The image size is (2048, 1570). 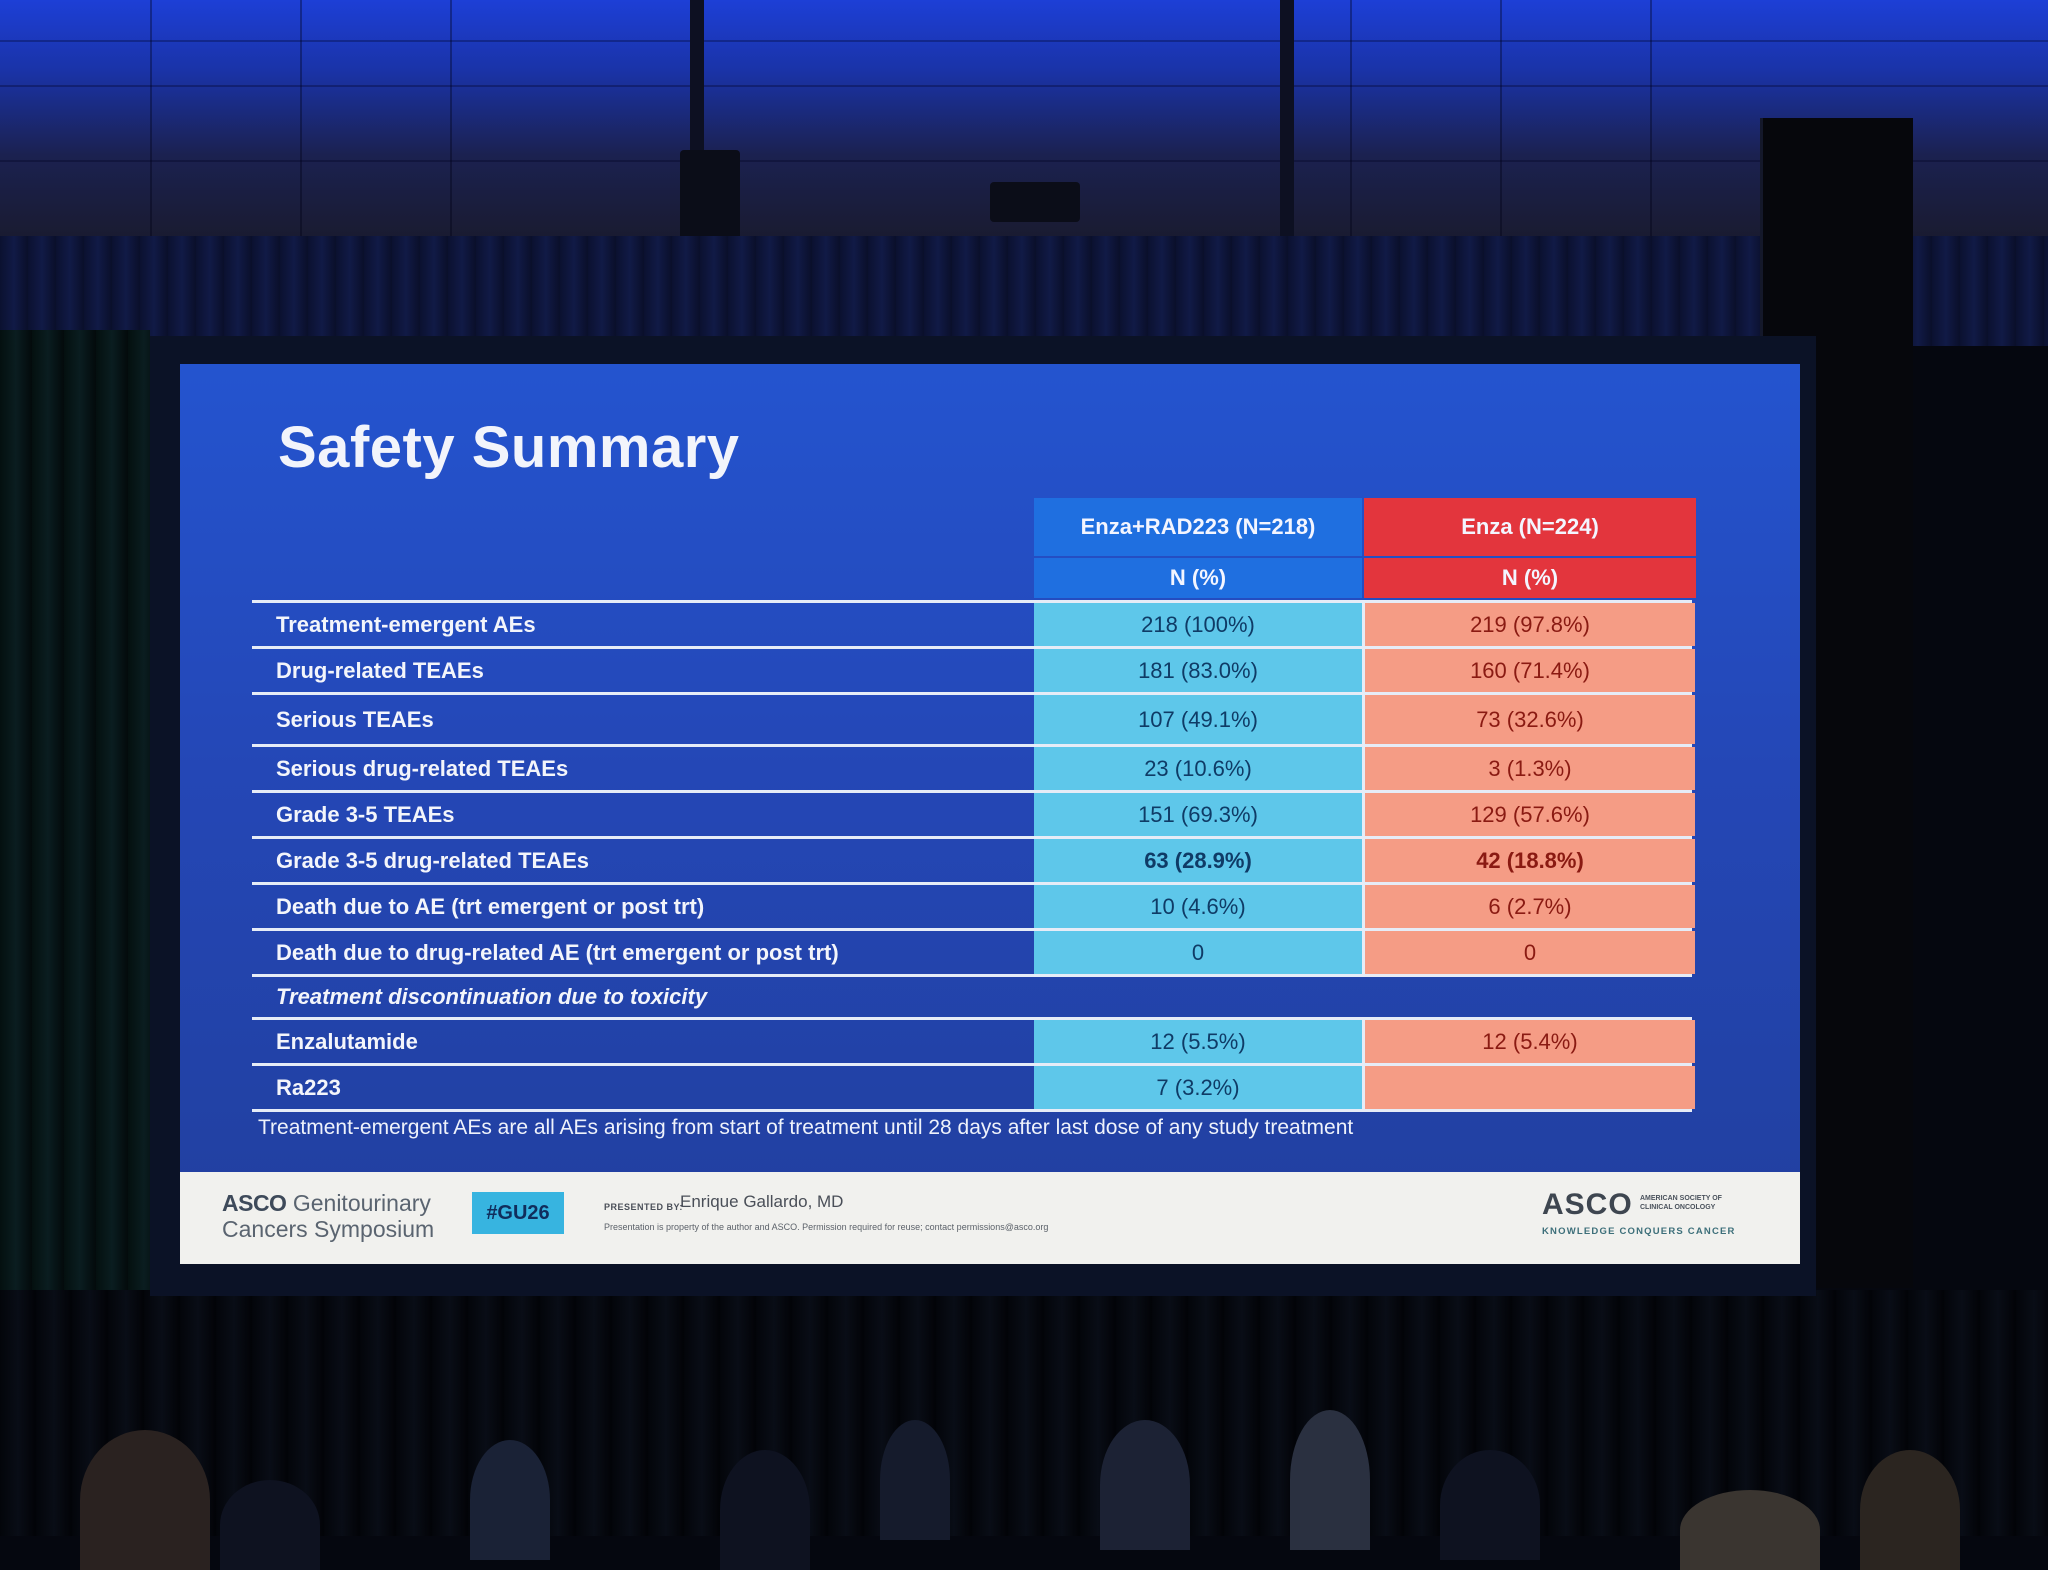 What do you see at coordinates (973, 1040) in the screenshot?
I see `table-row: Enzalutamide 12 (5.5%) 12 (5.4%)` at bounding box center [973, 1040].